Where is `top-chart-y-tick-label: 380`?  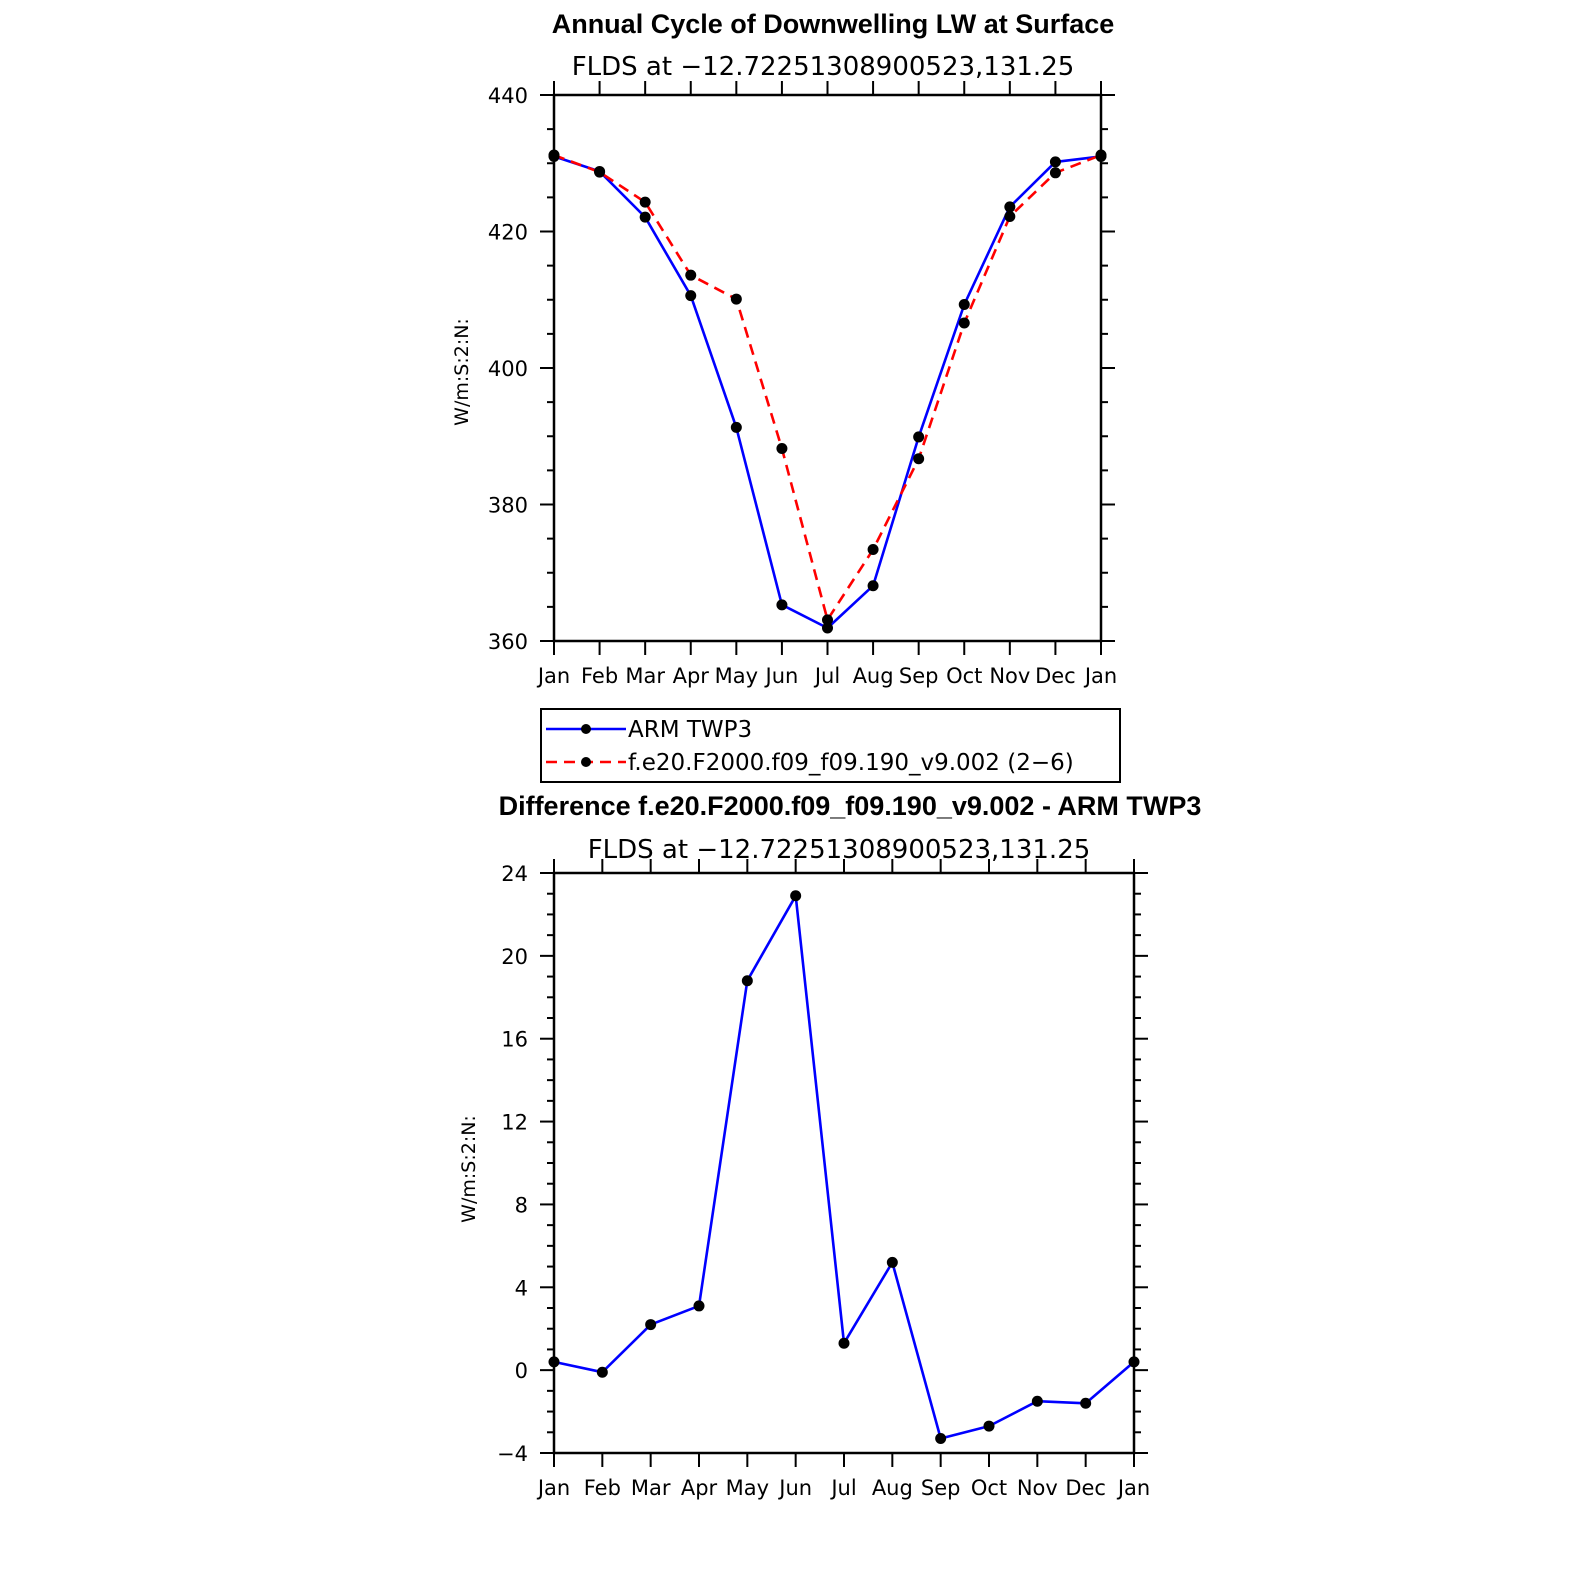
top-chart-y-tick-label: 380 is located at coordinates (508, 506).